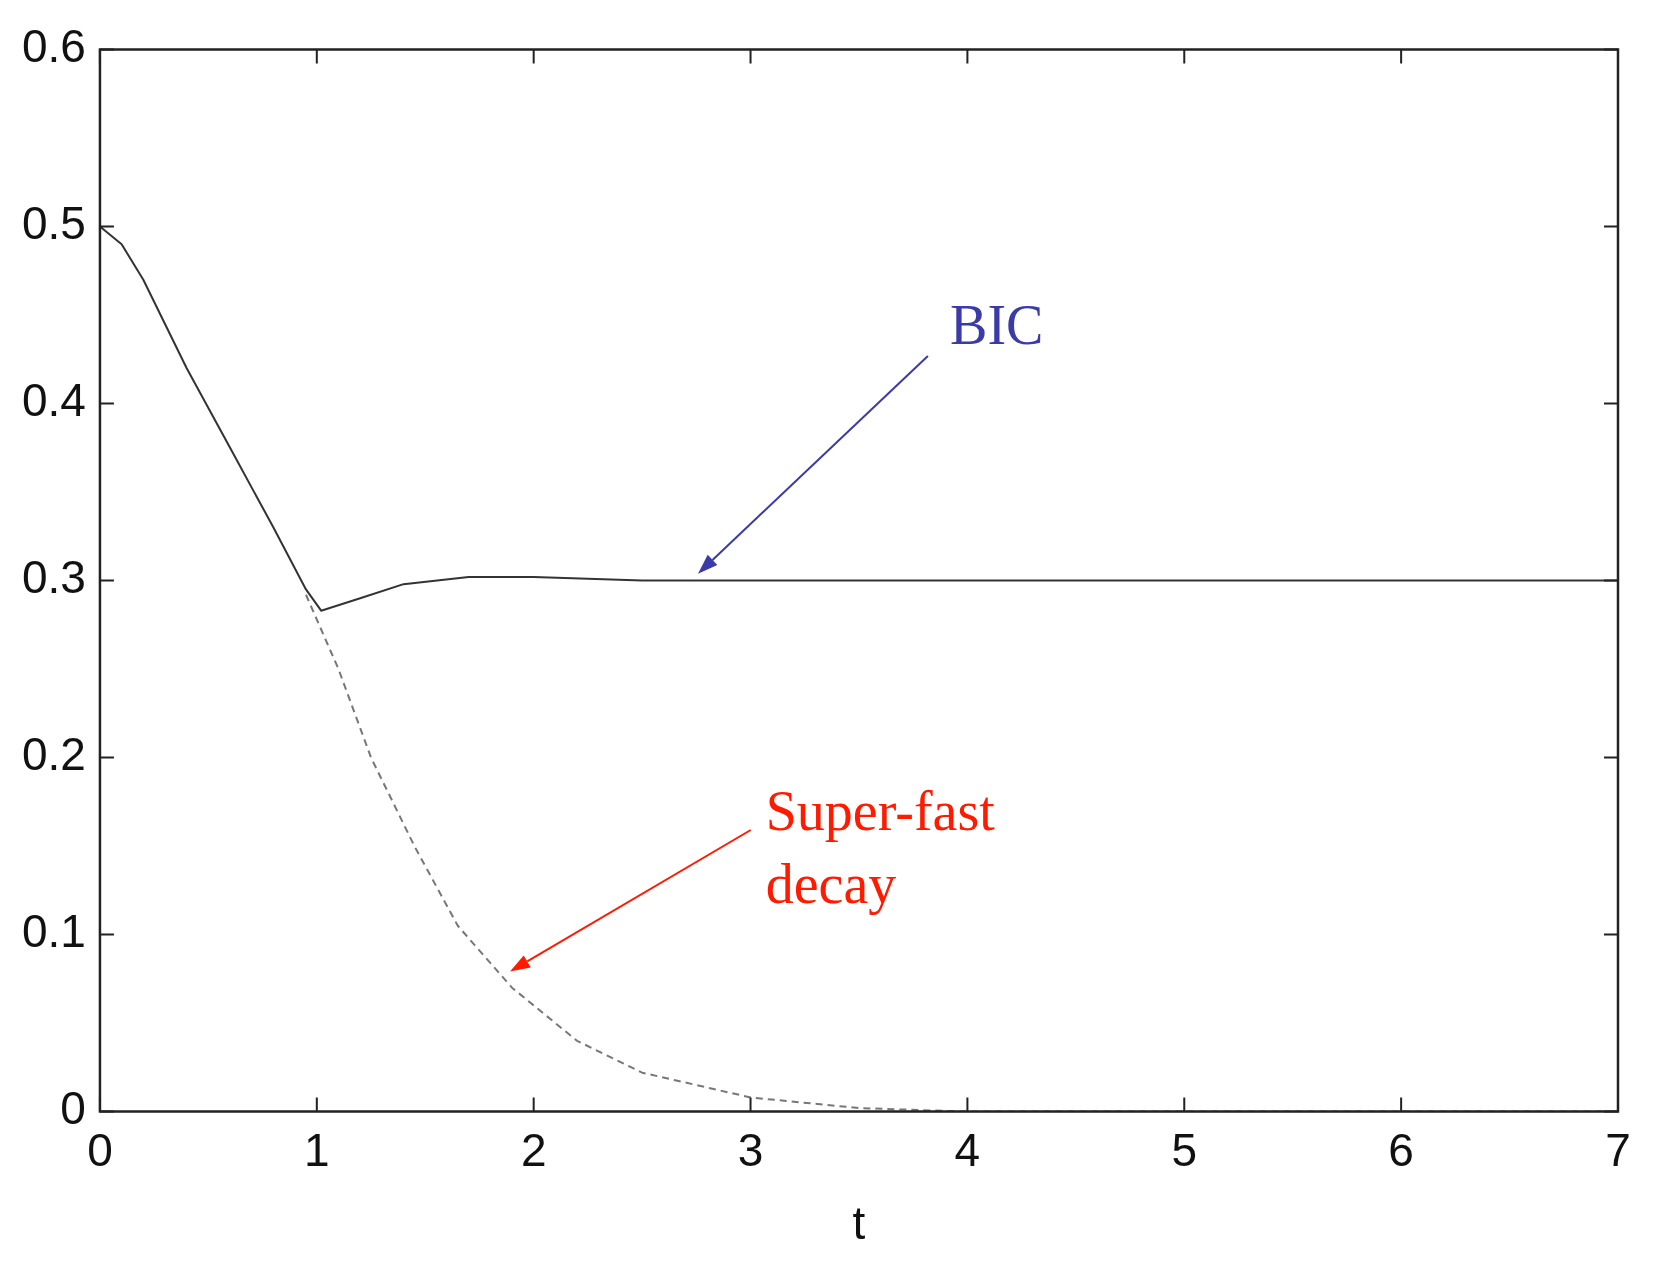 The width and height of the screenshot is (1662, 1268). Describe the element at coordinates (750, 1149) in the screenshot. I see `x-tick-label: 3` at that location.